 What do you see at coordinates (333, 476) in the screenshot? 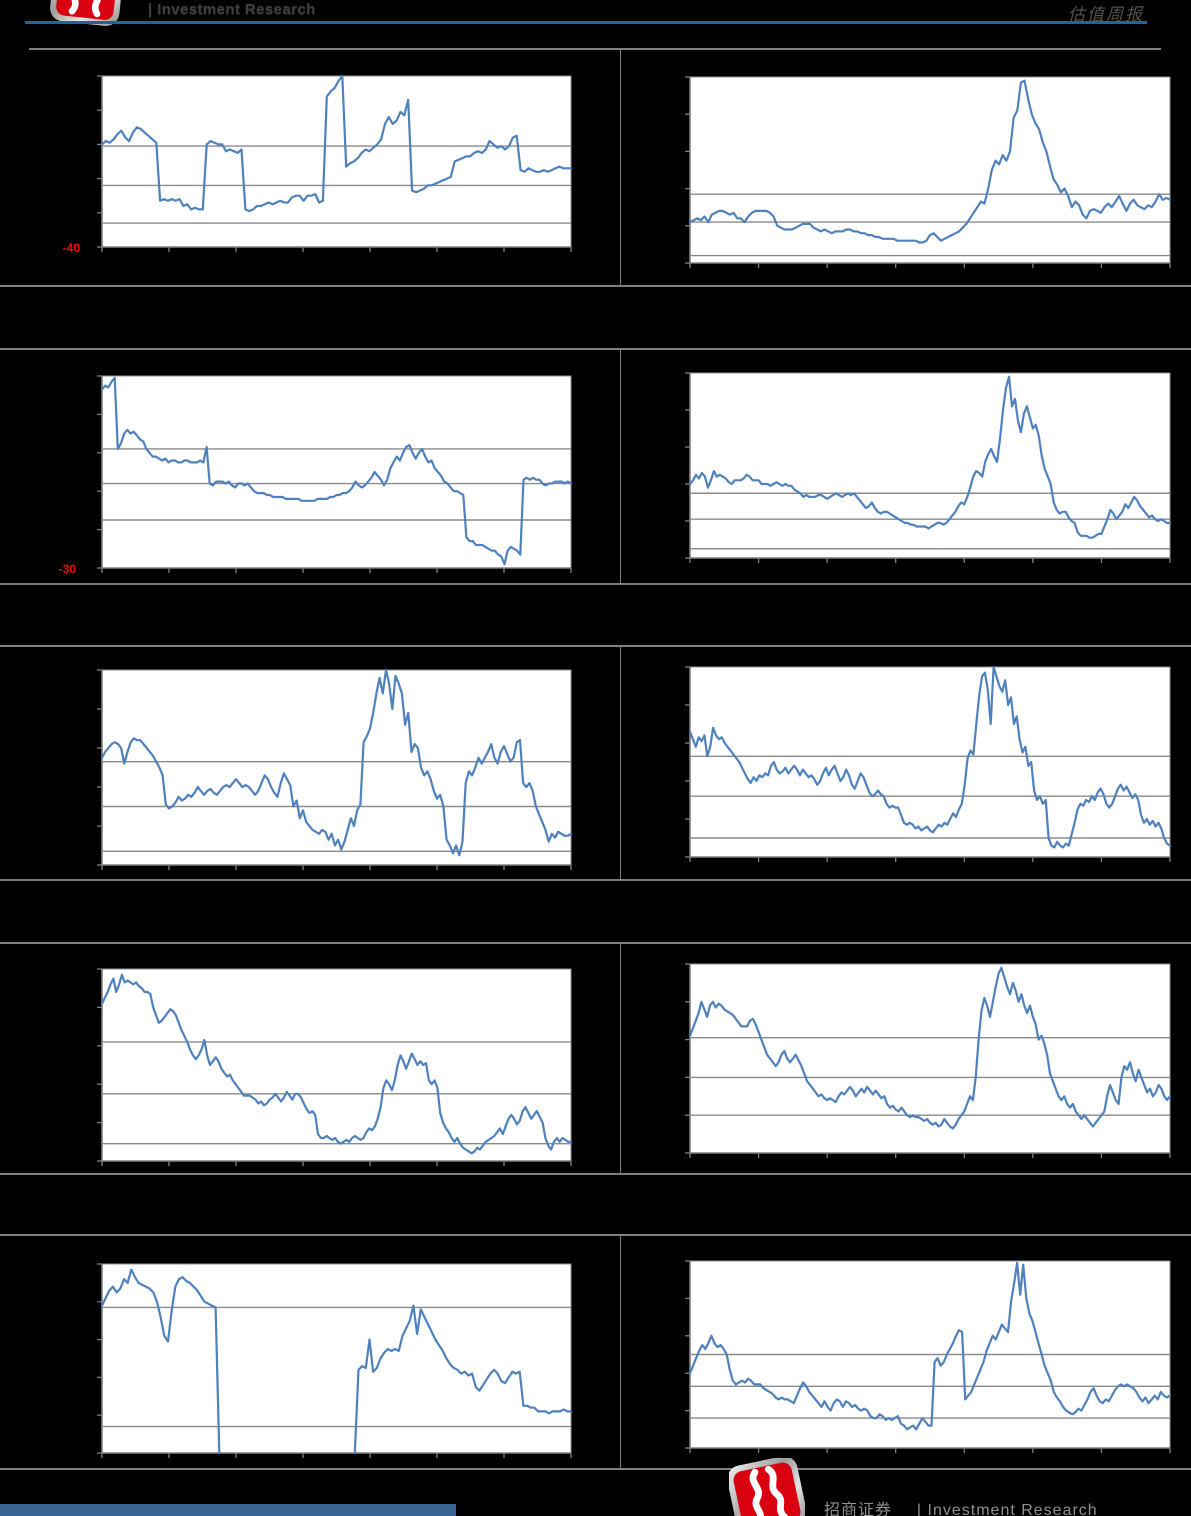
I see `chart-row2-left` at bounding box center [333, 476].